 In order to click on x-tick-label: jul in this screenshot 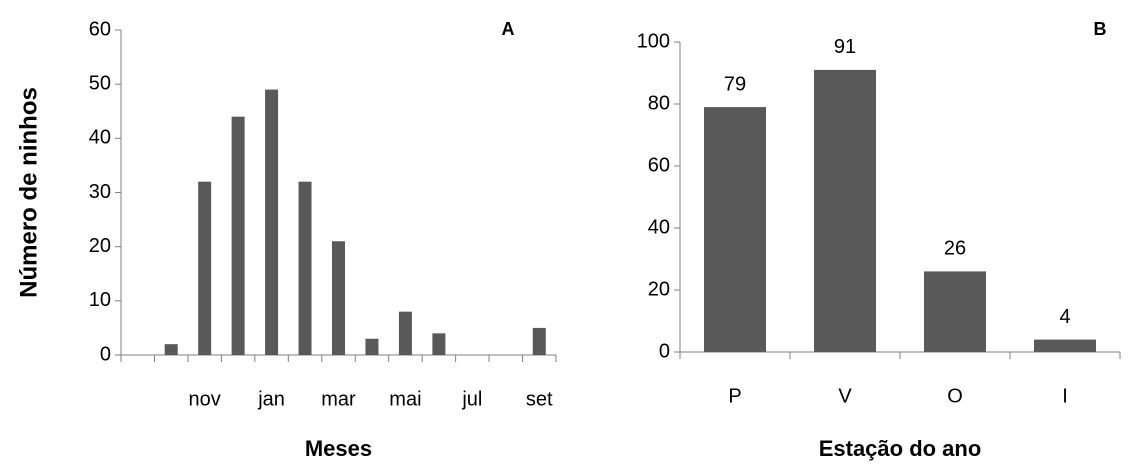, I will do `click(471, 399)`.